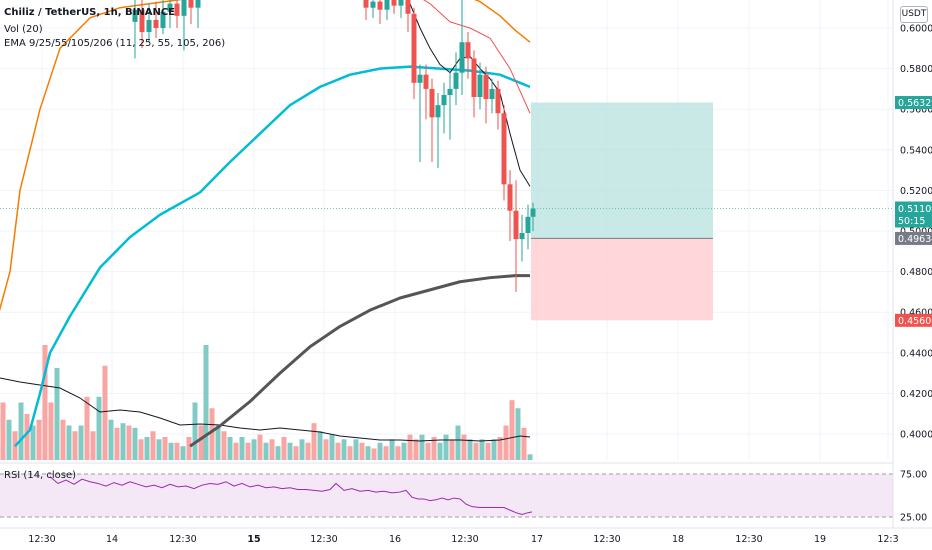  What do you see at coordinates (90, 12) in the screenshot?
I see `symbol-title: Chiliz / TetherUS, 1h, BINANCE` at bounding box center [90, 12].